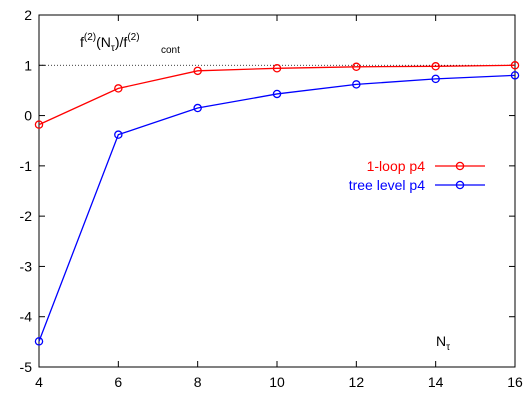  Describe the element at coordinates (26, 266) in the screenshot. I see `y-tick-label: -3` at that location.